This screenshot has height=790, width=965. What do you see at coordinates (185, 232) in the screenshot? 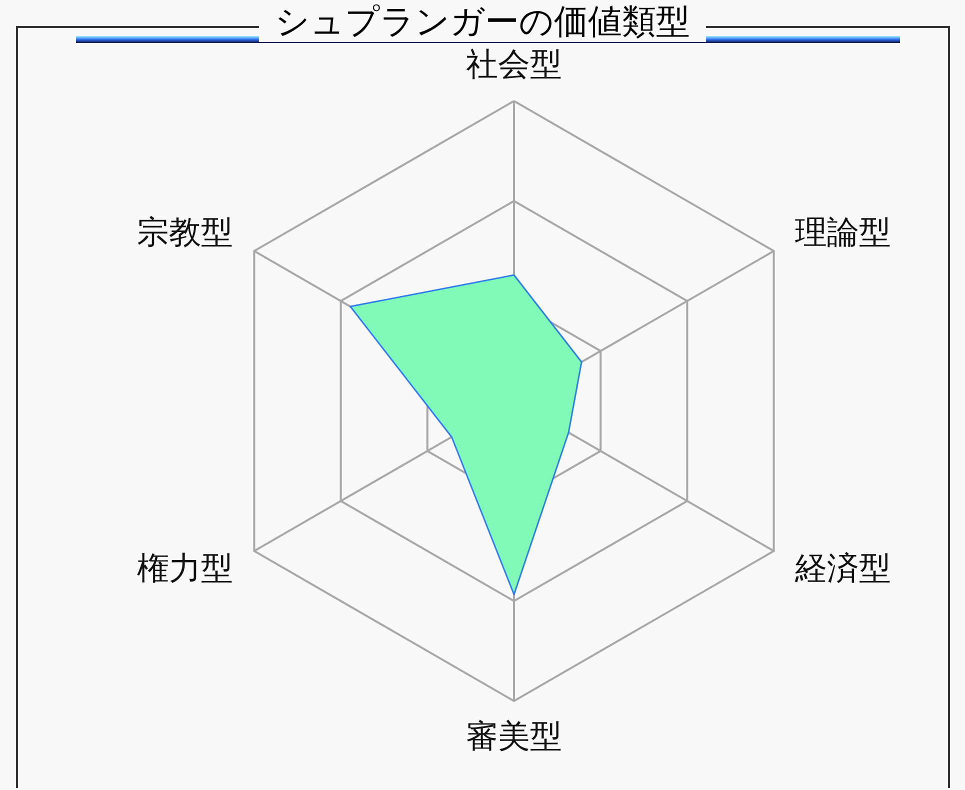
I see `spoke-label: 宗教型` at bounding box center [185, 232].